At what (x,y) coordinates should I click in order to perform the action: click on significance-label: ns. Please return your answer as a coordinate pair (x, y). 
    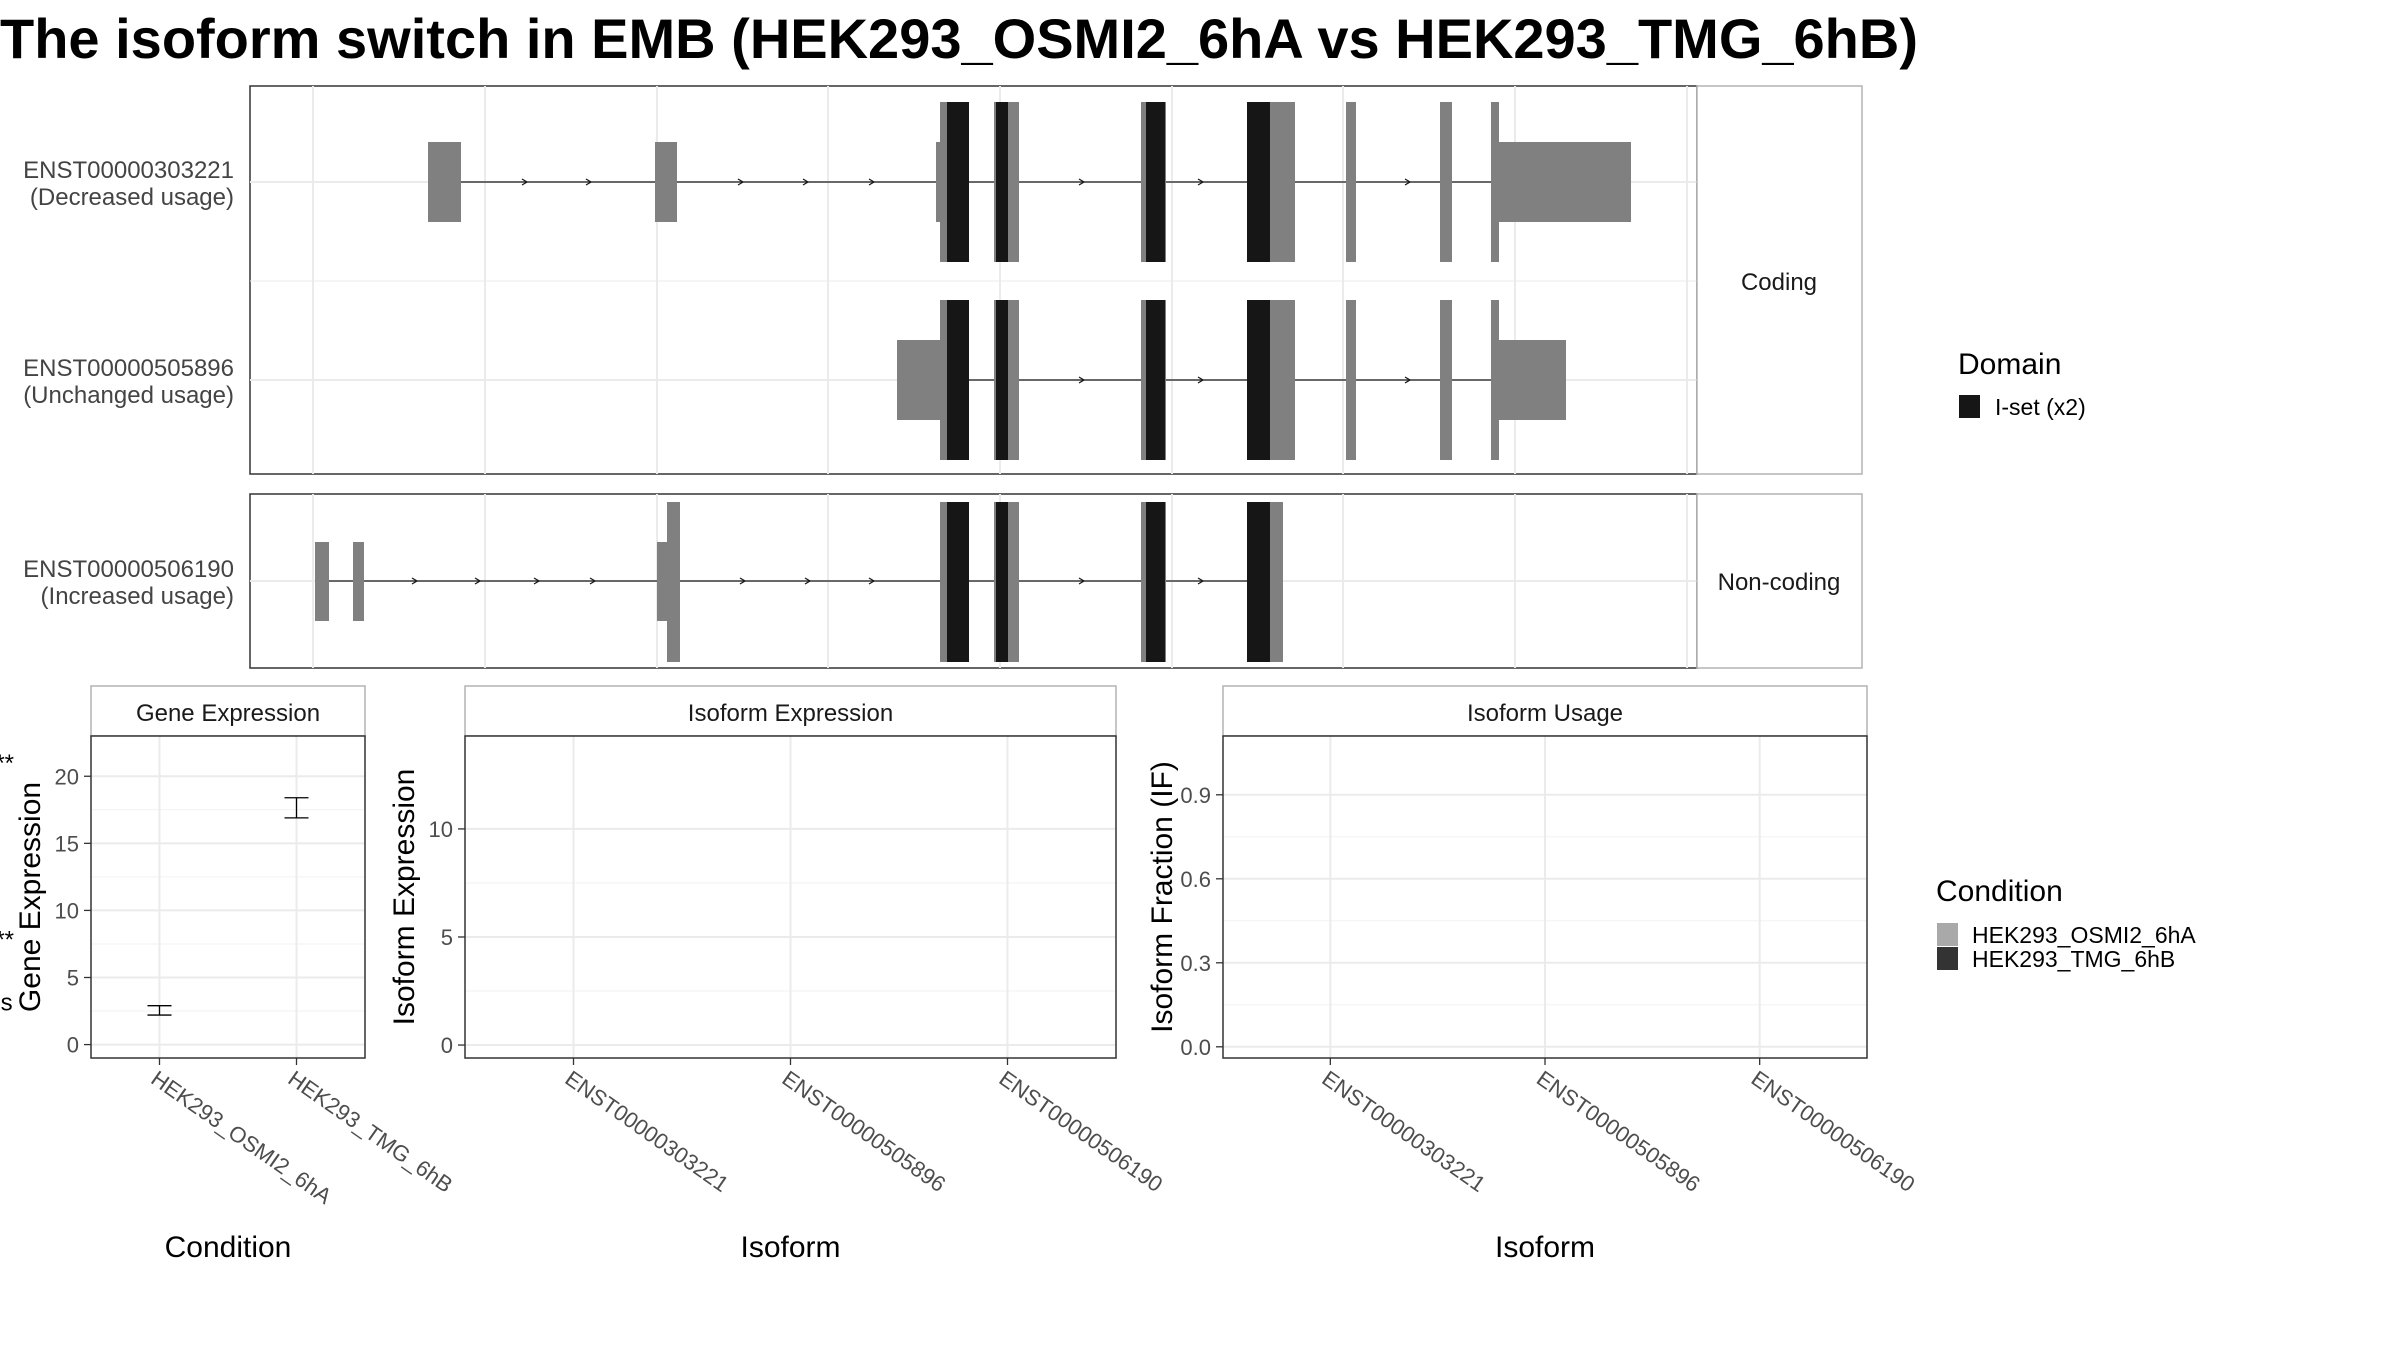
    Looking at the image, I should click on (6, 1002).